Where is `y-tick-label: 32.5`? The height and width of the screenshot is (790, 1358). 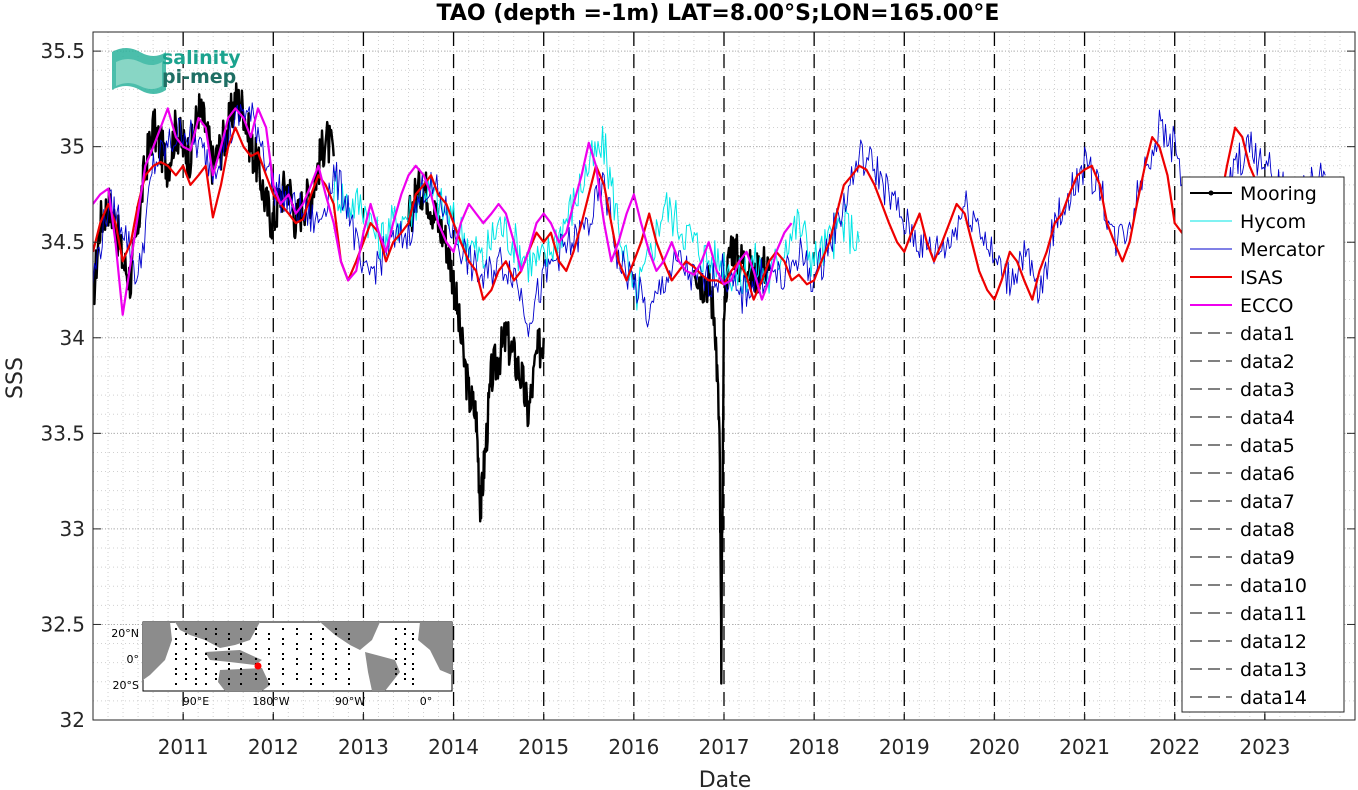 y-tick-label: 32.5 is located at coordinates (62, 624).